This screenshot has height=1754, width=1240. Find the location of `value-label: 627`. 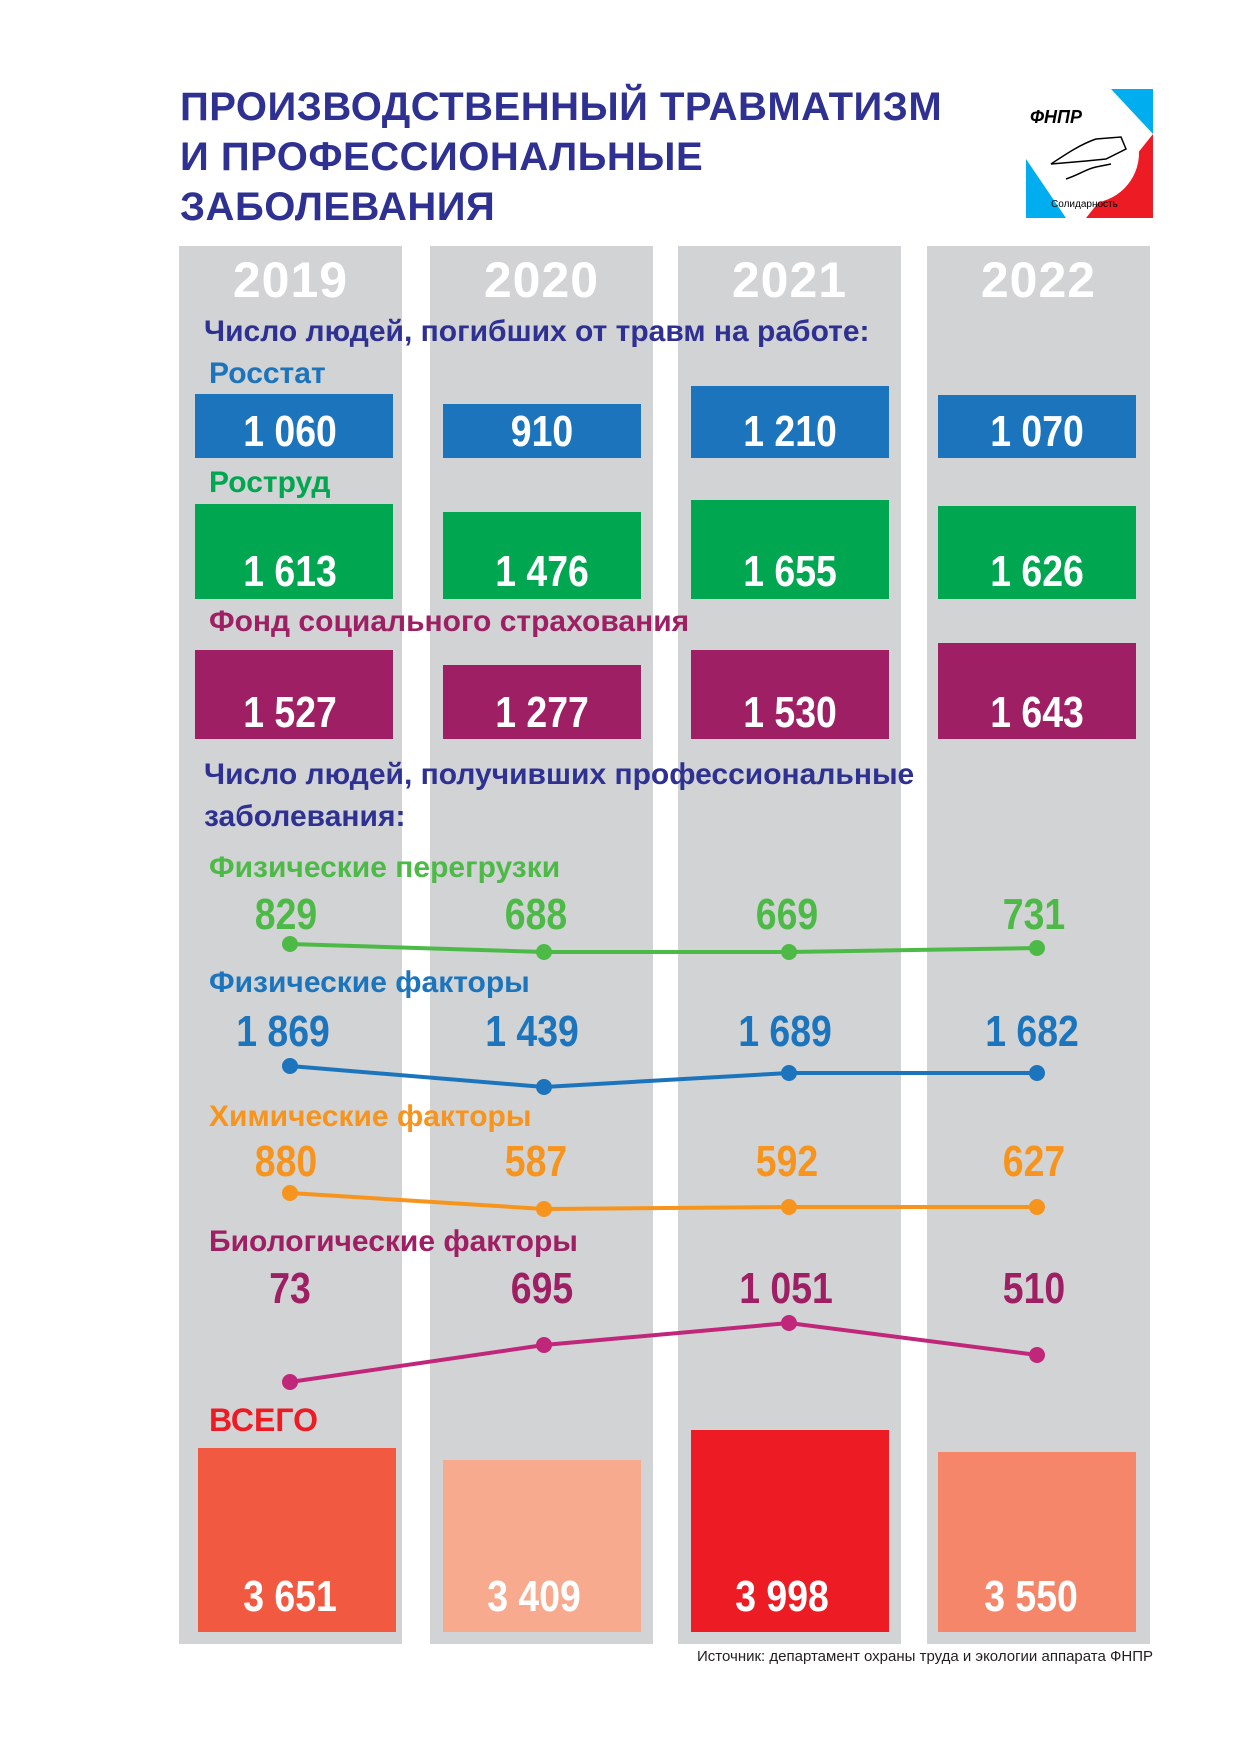

value-label: 627 is located at coordinates (1034, 1161).